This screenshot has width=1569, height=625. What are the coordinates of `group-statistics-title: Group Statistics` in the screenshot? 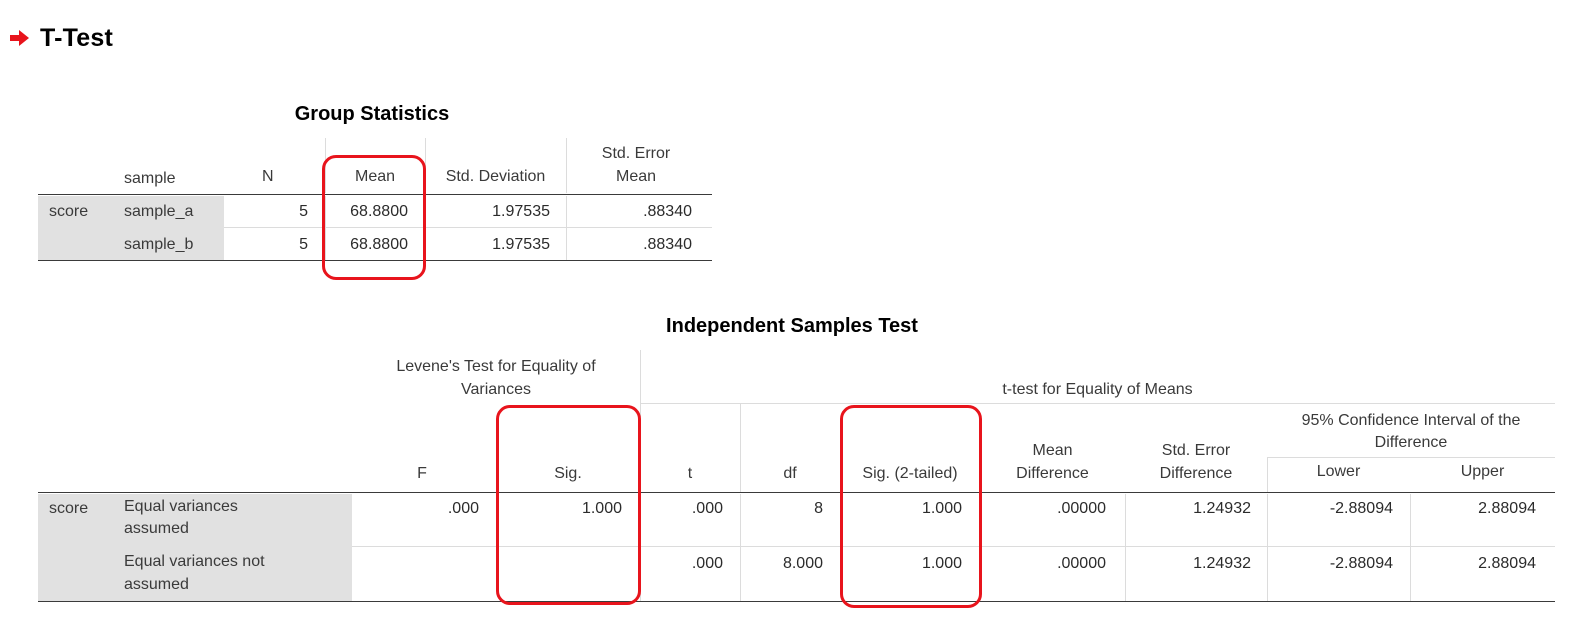 It's located at (372, 114).